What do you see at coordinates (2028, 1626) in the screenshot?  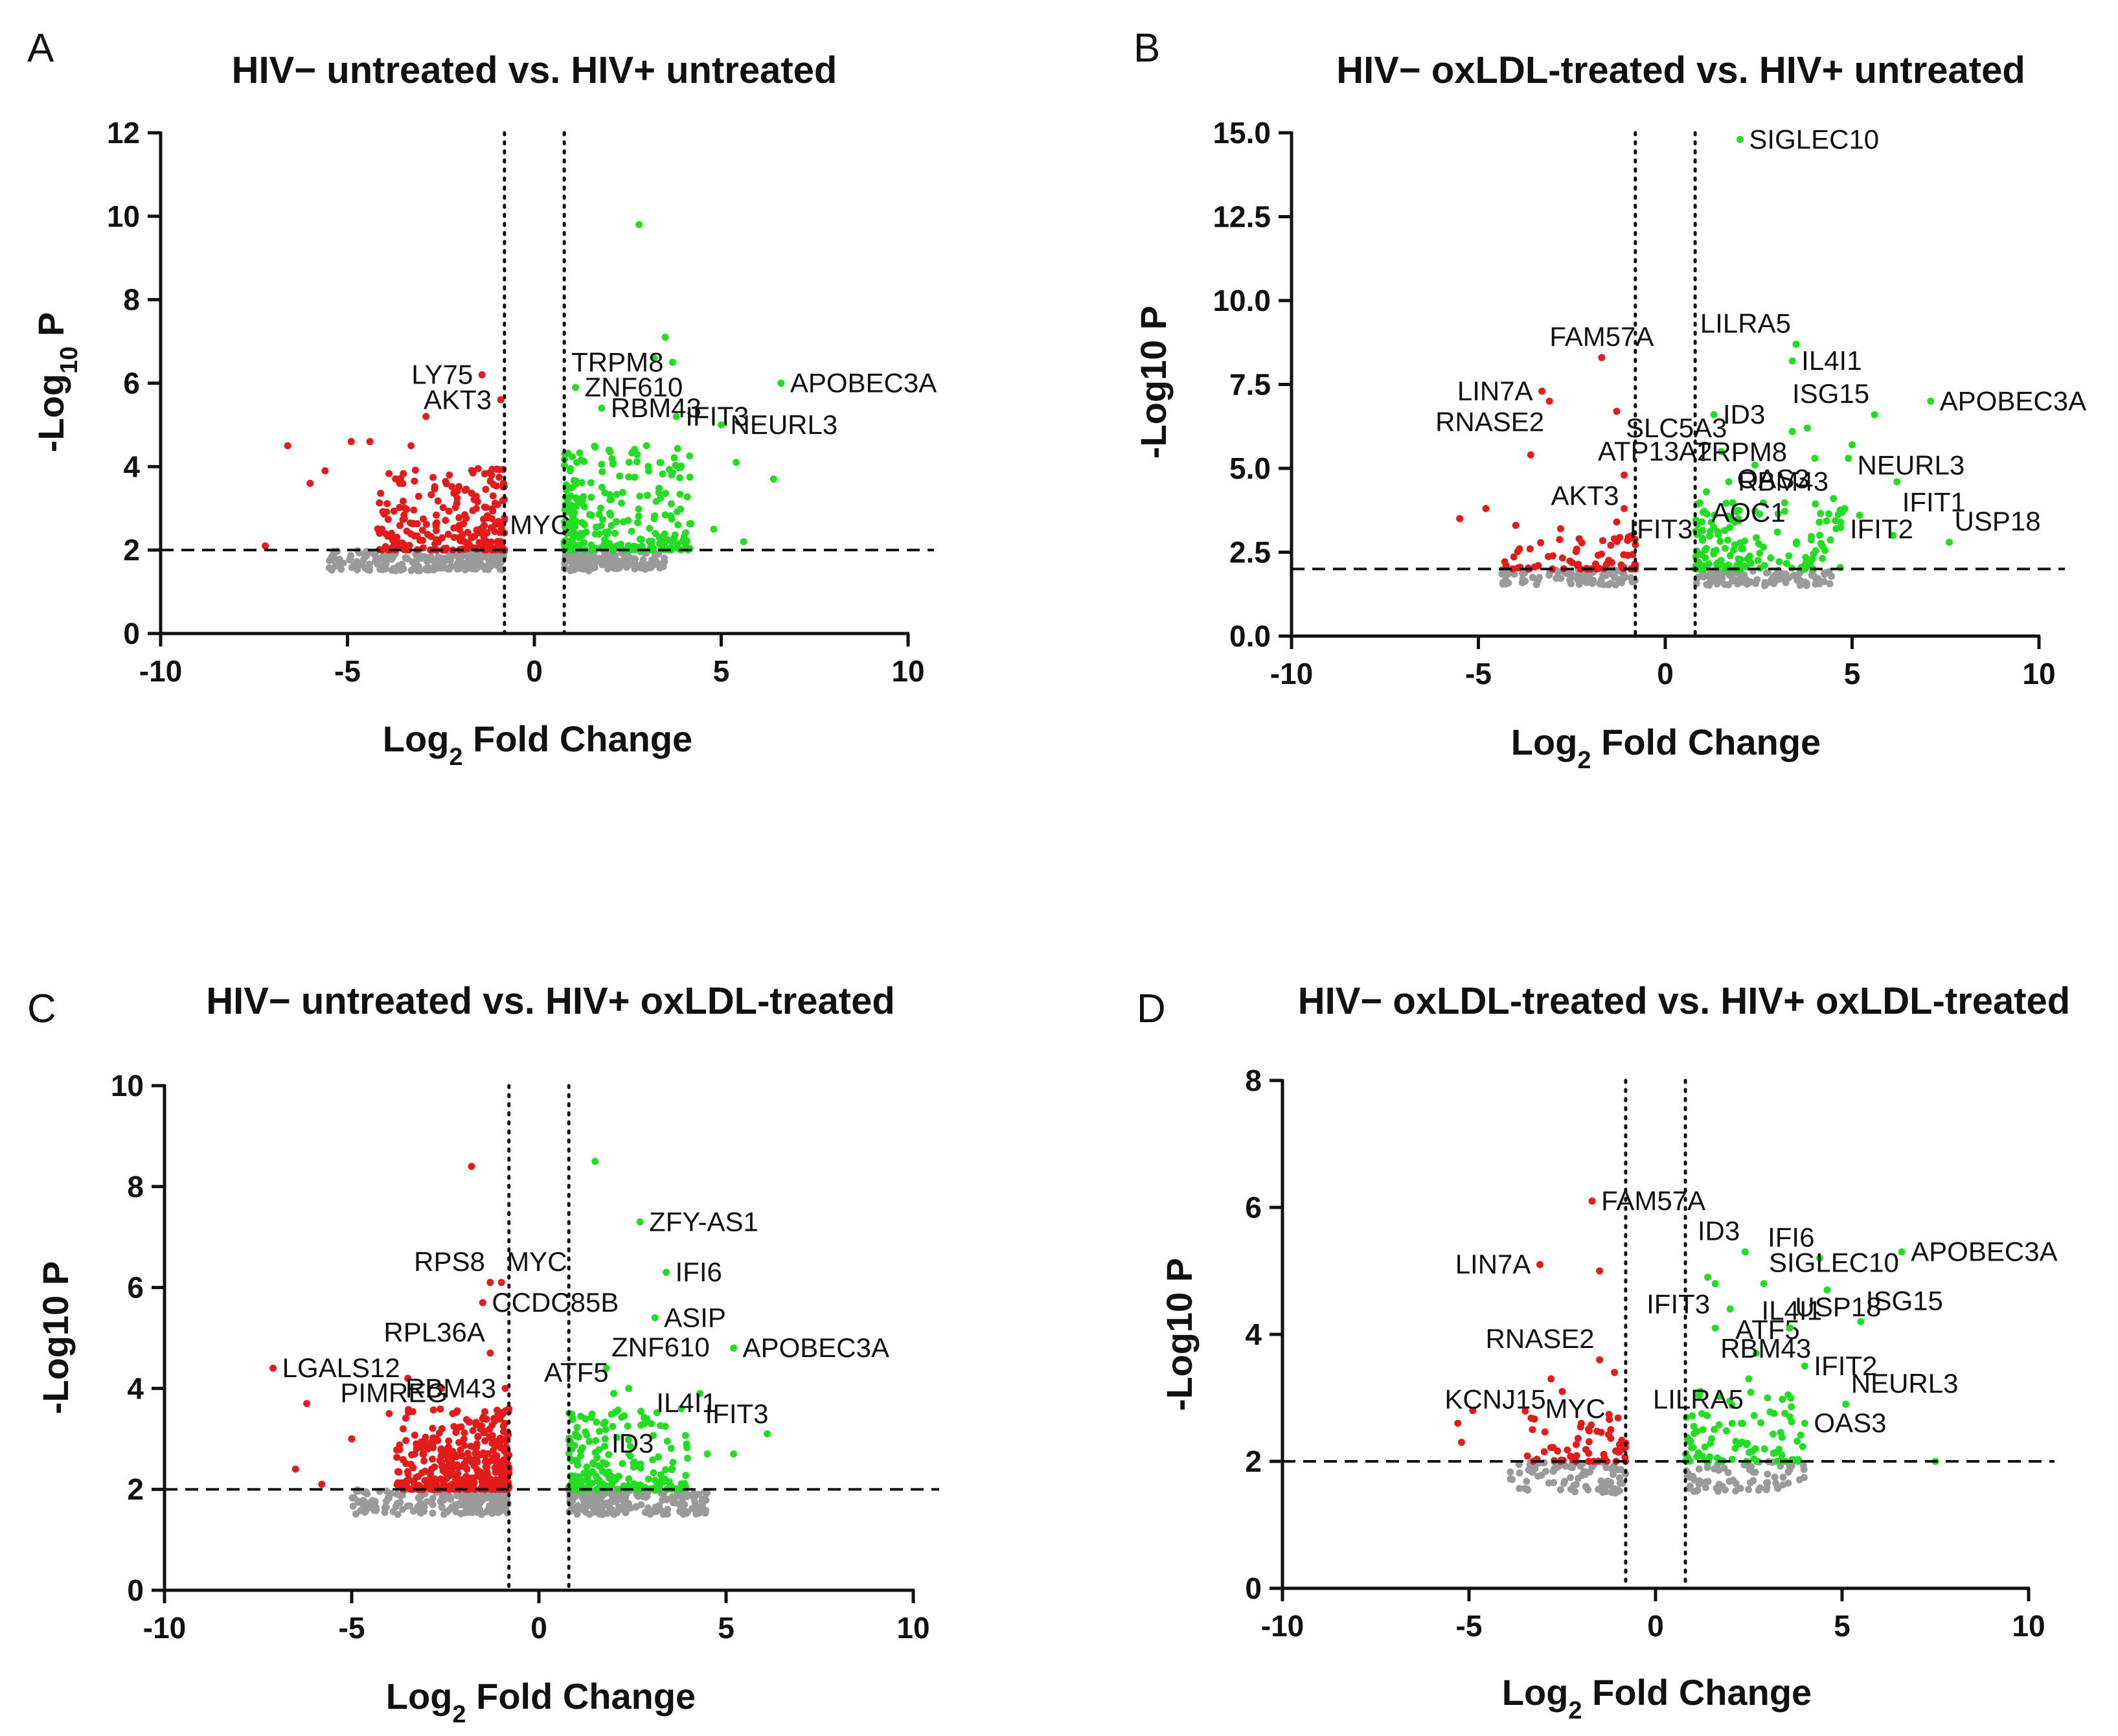 I see `x-tick-label: 10` at bounding box center [2028, 1626].